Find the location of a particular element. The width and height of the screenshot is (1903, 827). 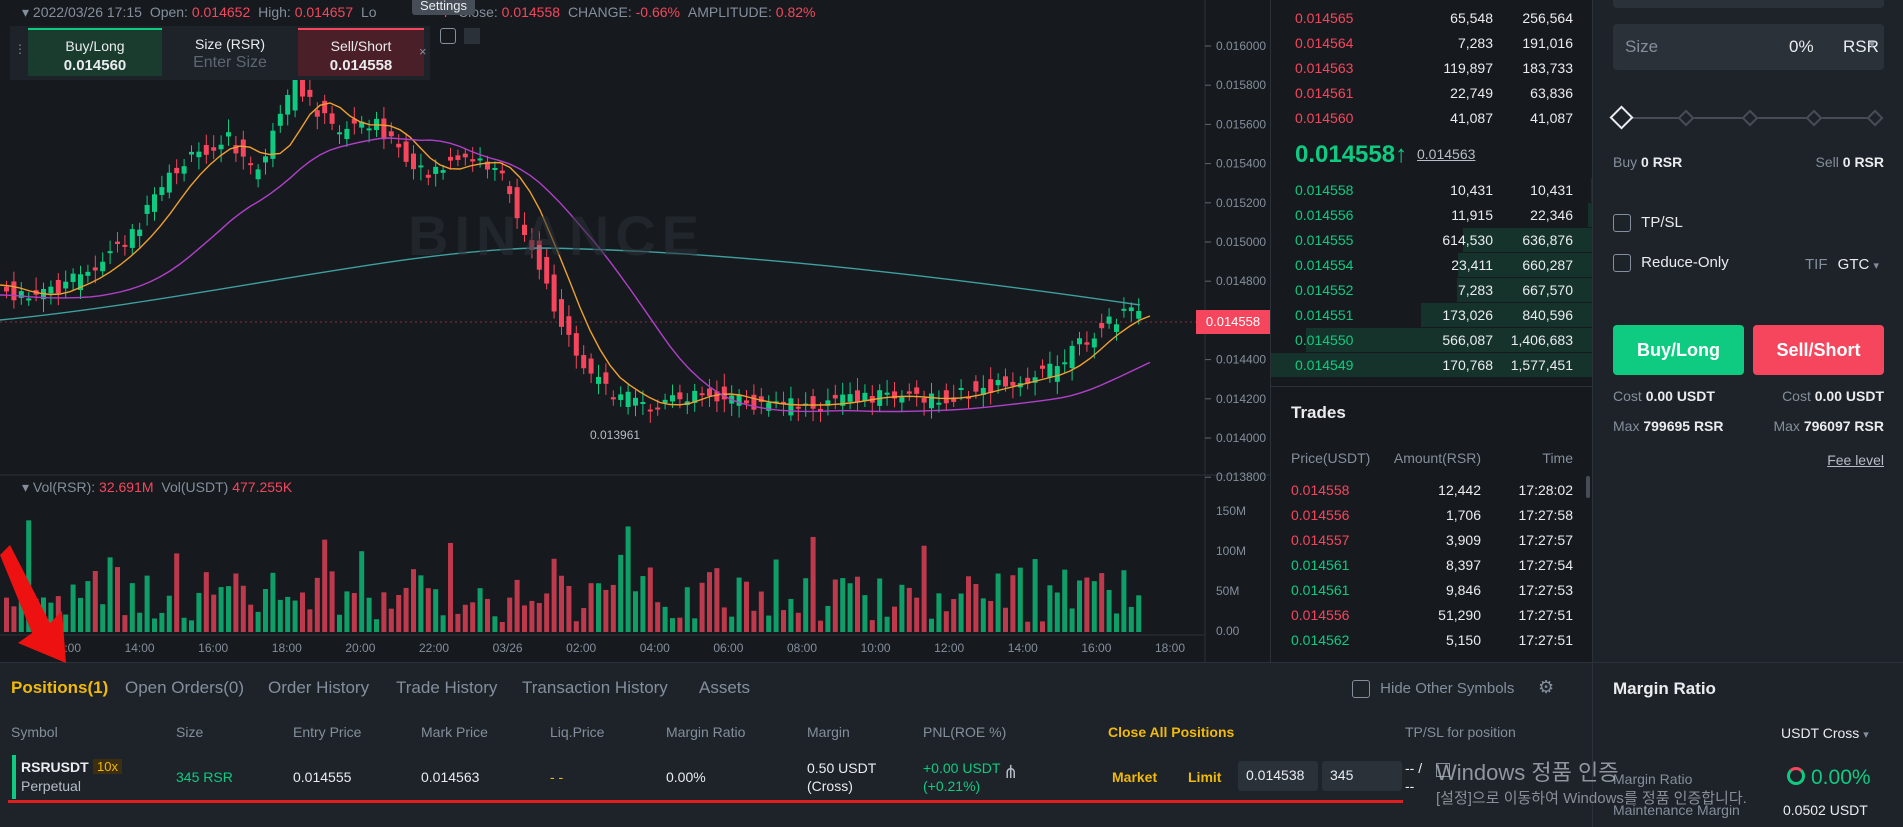

limit-price-input: 0.014538 is located at coordinates (1278, 776).